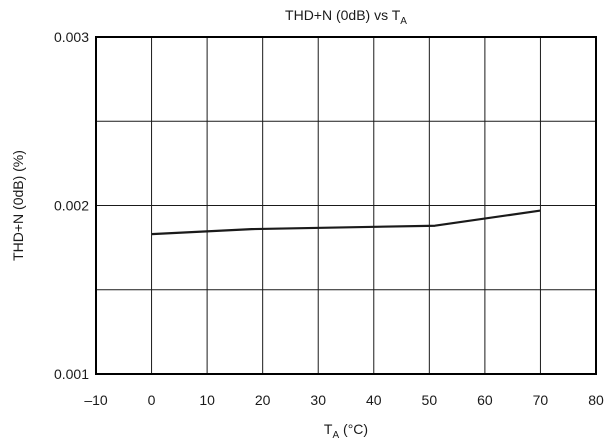 This screenshot has width=605, height=446. I want to click on x-tick-label: 50, so click(430, 400).